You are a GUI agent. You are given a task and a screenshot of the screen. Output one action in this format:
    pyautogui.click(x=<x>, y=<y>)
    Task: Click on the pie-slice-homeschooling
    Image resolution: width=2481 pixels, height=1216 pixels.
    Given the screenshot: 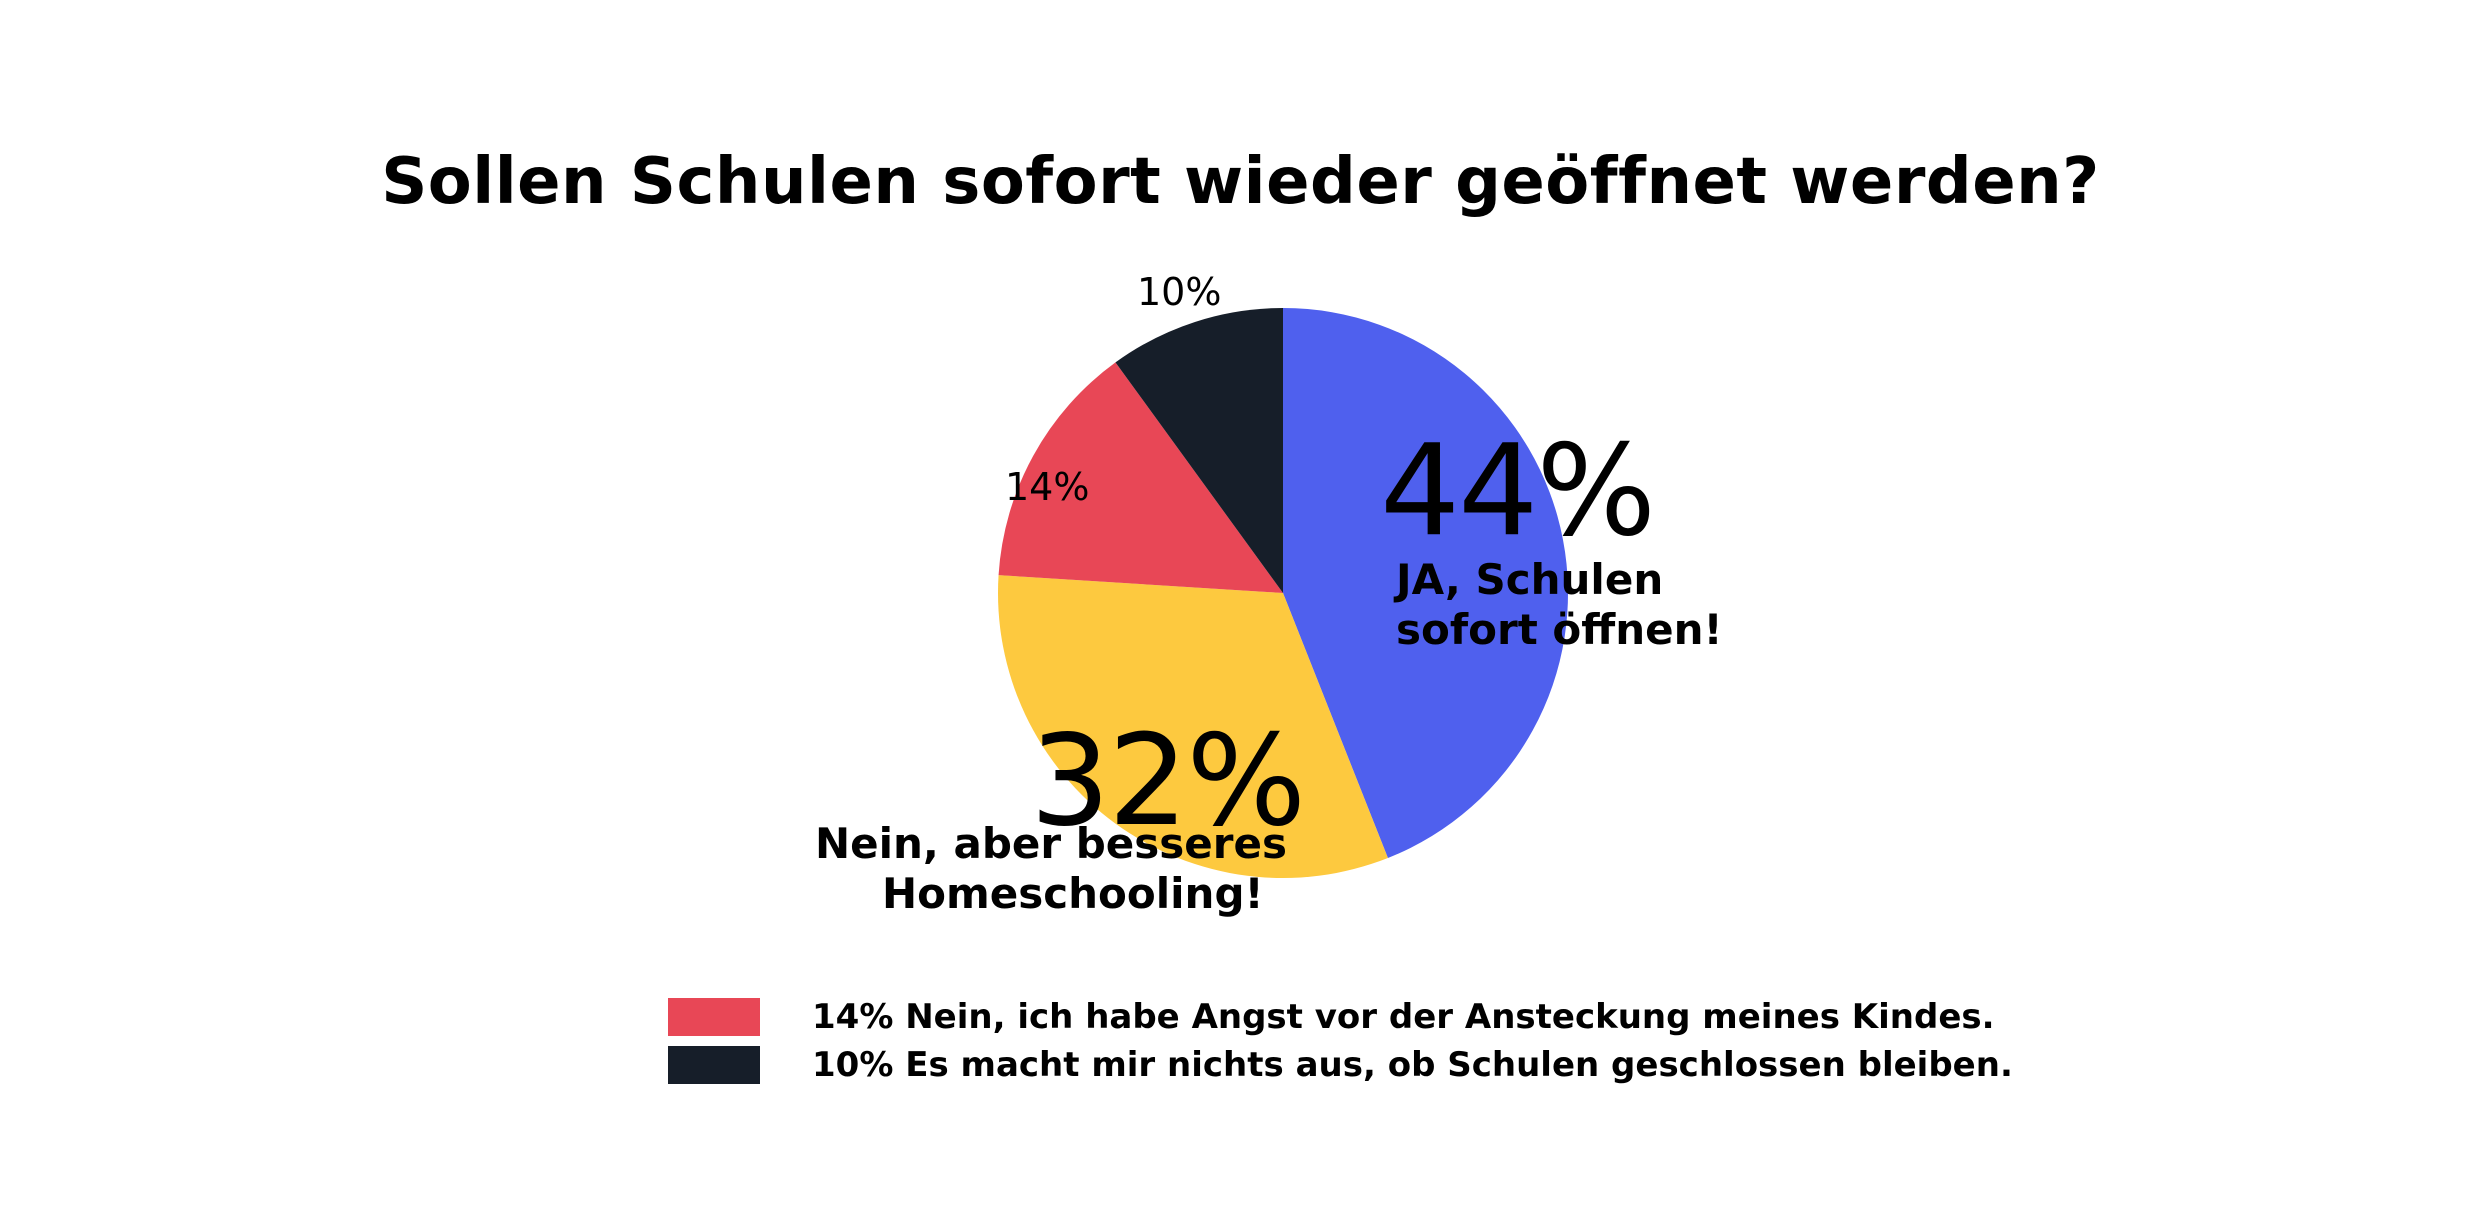 What is the action you would take?
    pyautogui.click(x=1192, y=727)
    